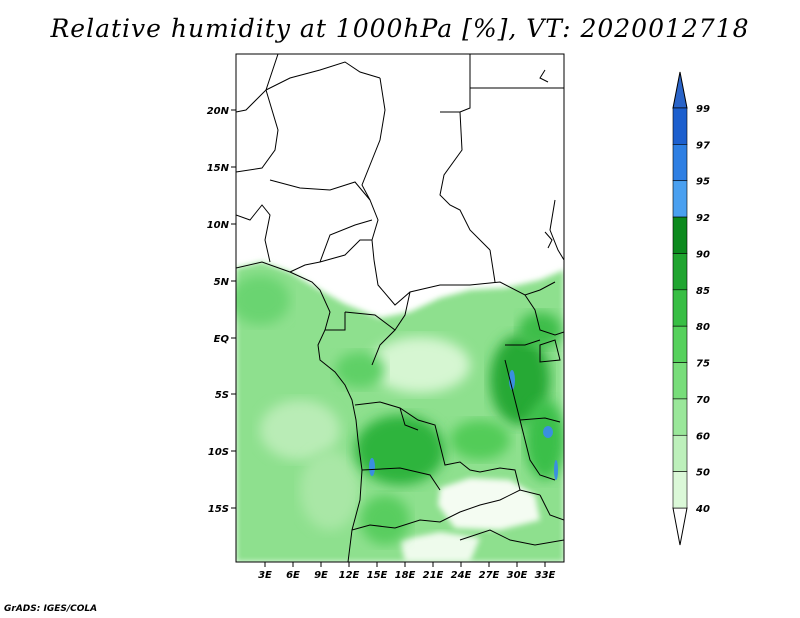  What do you see at coordinates (293, 575) in the screenshot?
I see `lon-label: 6E` at bounding box center [293, 575].